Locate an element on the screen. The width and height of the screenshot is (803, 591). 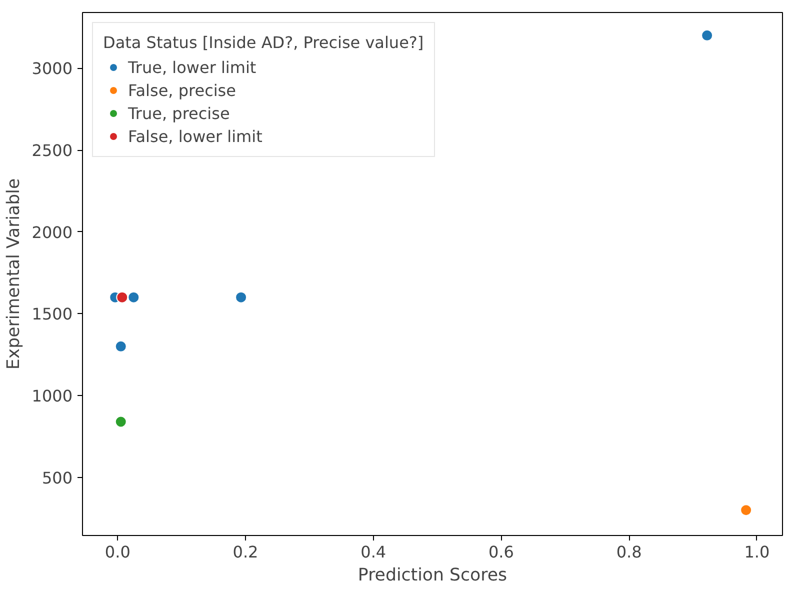
y-tick-label: 2500 is located at coordinates (52, 150).